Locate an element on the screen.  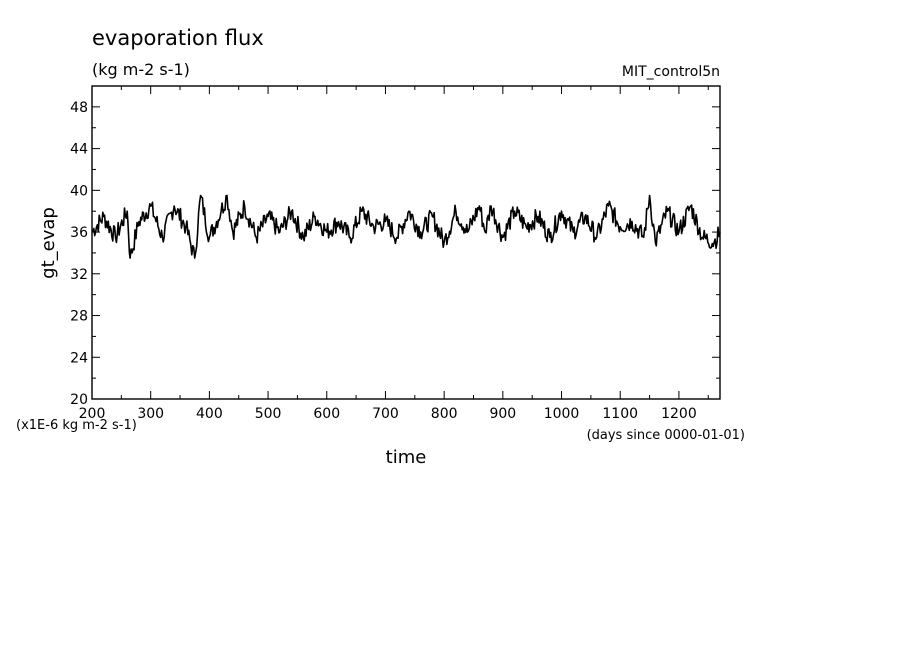
x-tick-label: 600 is located at coordinates (326, 414).